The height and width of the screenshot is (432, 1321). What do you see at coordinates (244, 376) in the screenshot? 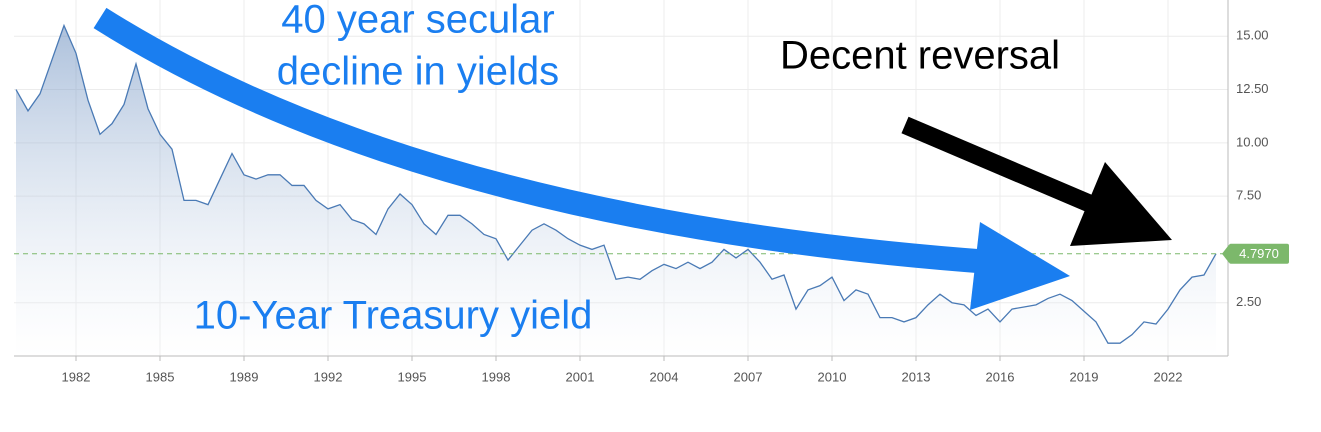
I see `x-tick-label: 1989` at bounding box center [244, 376].